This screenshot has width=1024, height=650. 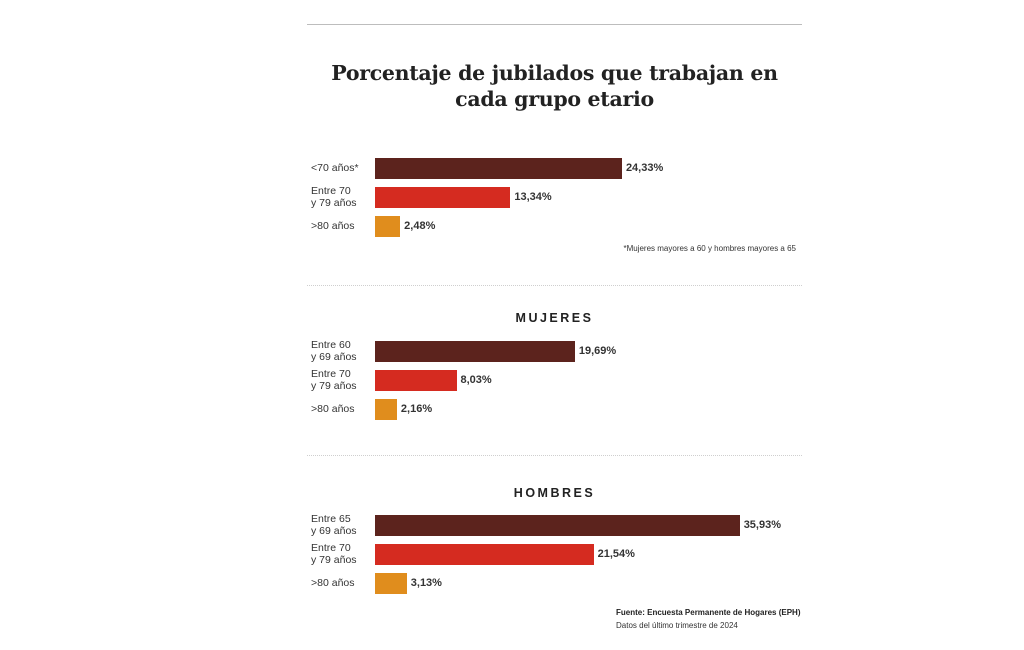 I want to click on source-detail: Datos del último trimestre de 2024, so click(x=677, y=625).